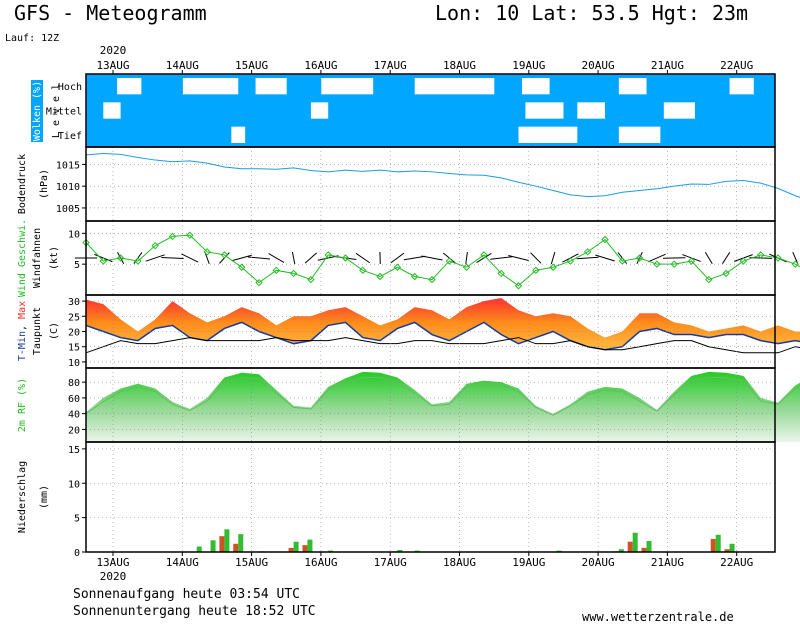 This screenshot has width=800, height=625. Describe the element at coordinates (68, 165) in the screenshot. I see `y-tick-label-pressure: 1015` at that location.